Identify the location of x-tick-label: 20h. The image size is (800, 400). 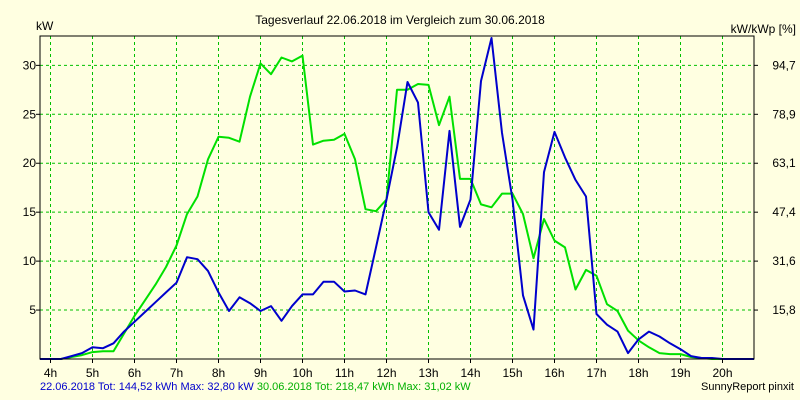
(722, 373).